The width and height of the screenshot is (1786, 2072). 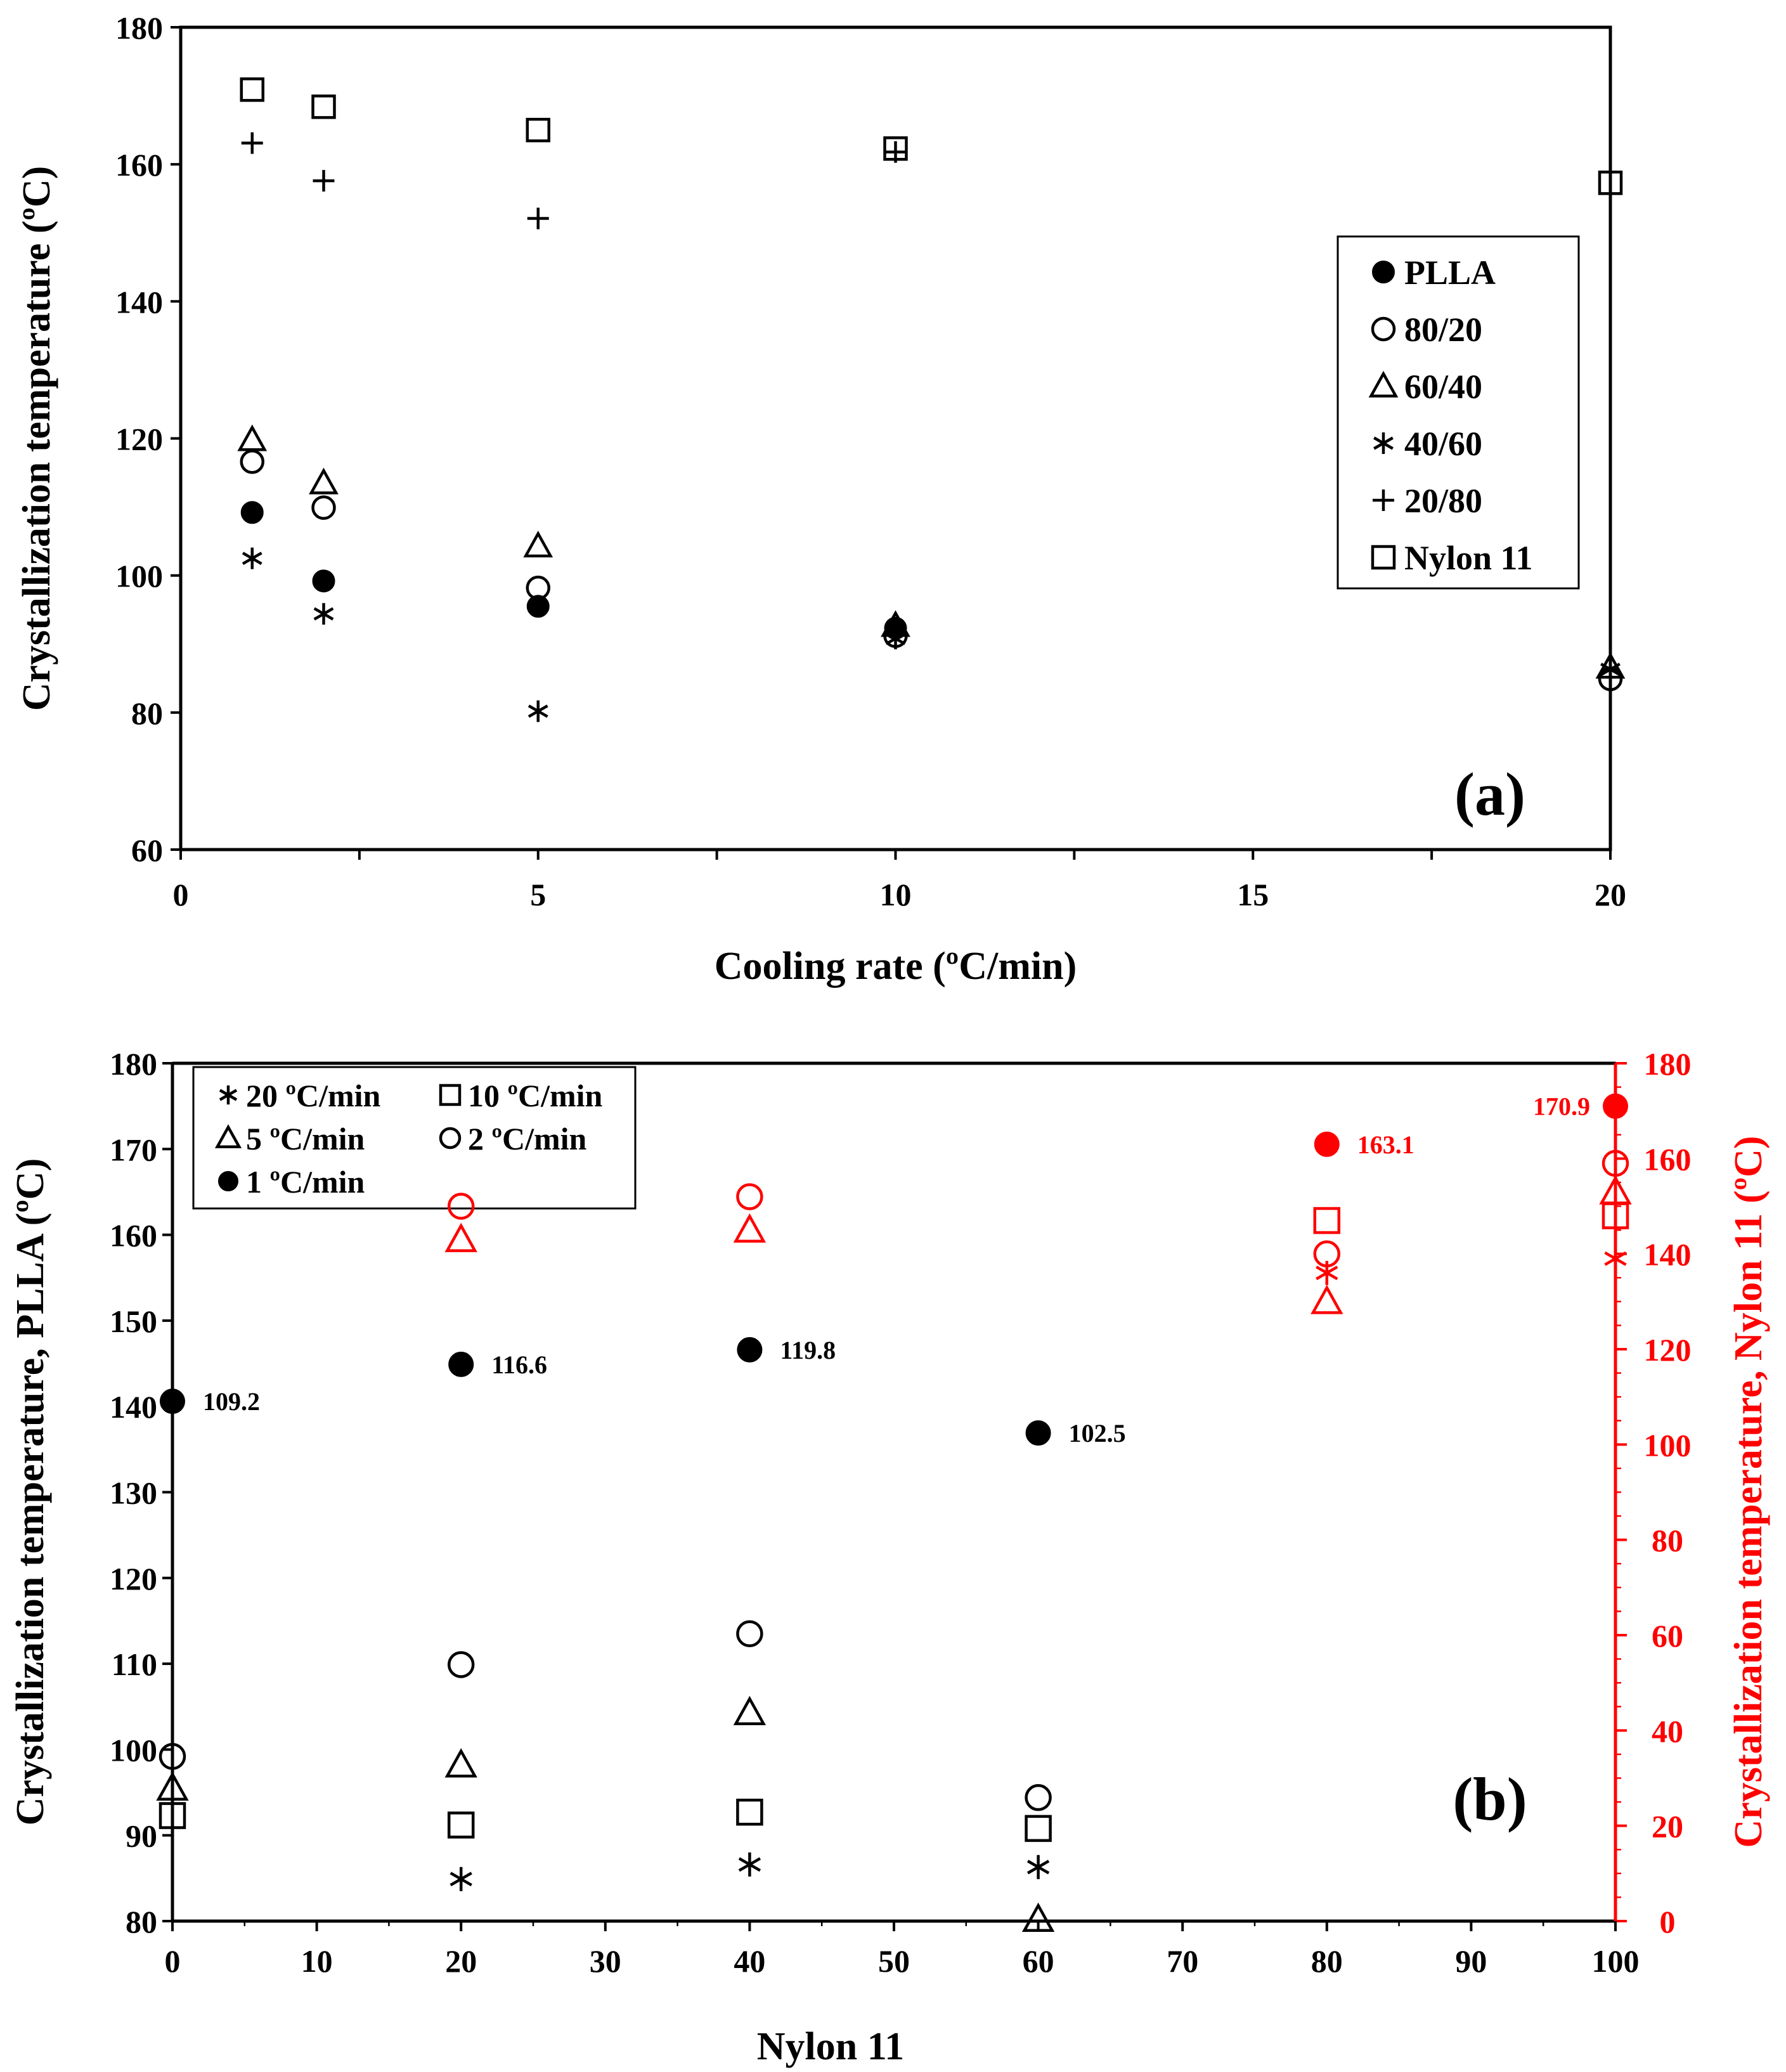 What do you see at coordinates (1668, 1350) in the screenshot?
I see `y-tick-label-right-b: 120` at bounding box center [1668, 1350].